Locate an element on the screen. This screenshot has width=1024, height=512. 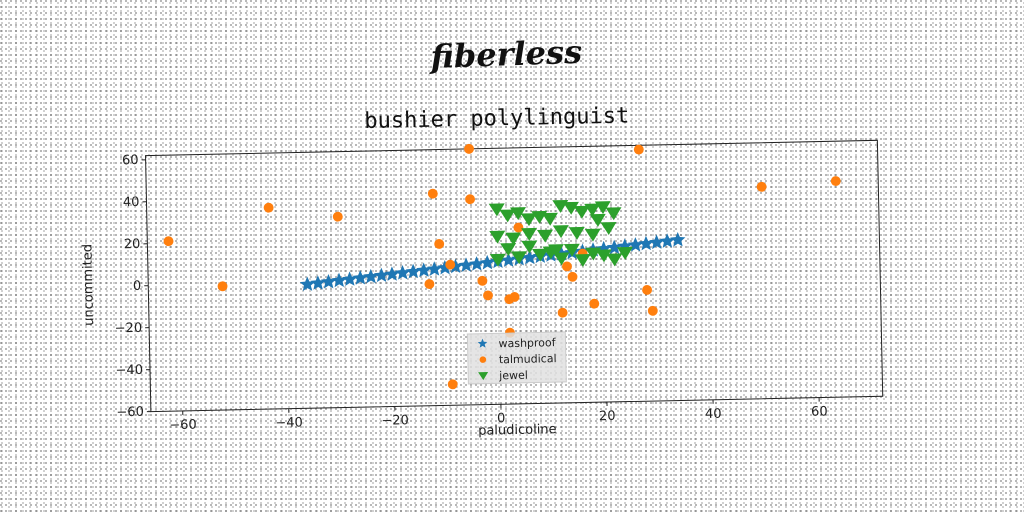
x-tick-label: 20 is located at coordinates (607, 416).